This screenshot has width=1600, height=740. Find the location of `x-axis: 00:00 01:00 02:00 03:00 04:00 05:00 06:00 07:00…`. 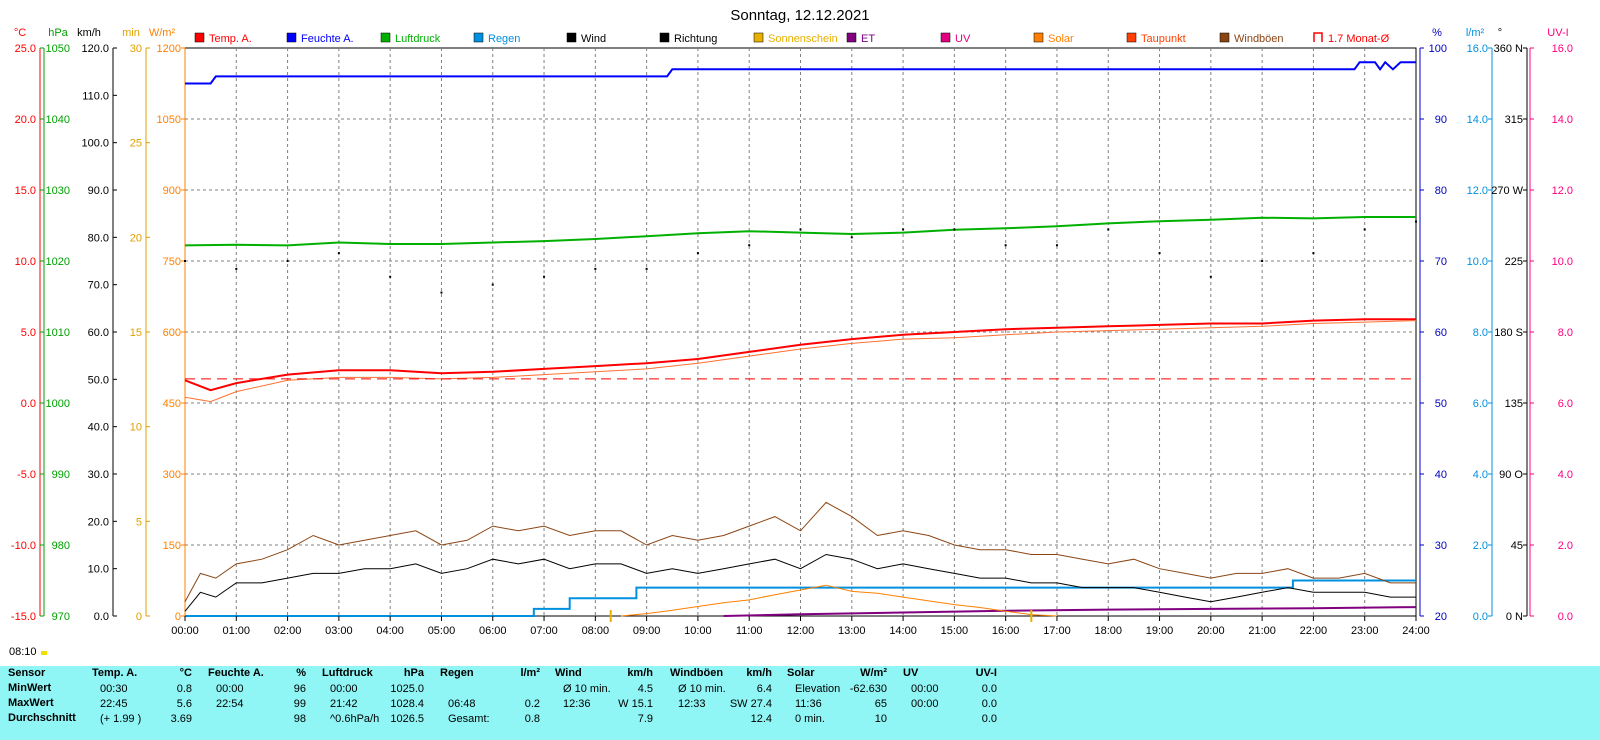

x-axis: 00:00 01:00 02:00 03:00 04:00 05:00 06:00 07:00… is located at coordinates (800, 626).